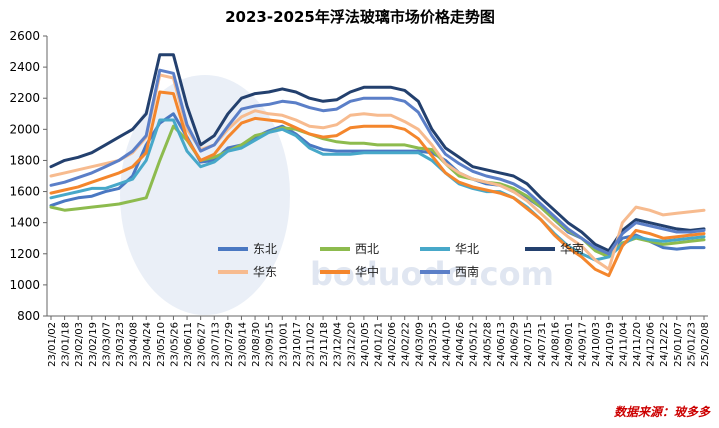 The image size is (719, 428). Describe the element at coordinates (705, 344) in the screenshot. I see `x-tick-label: 25/02/08` at that location.